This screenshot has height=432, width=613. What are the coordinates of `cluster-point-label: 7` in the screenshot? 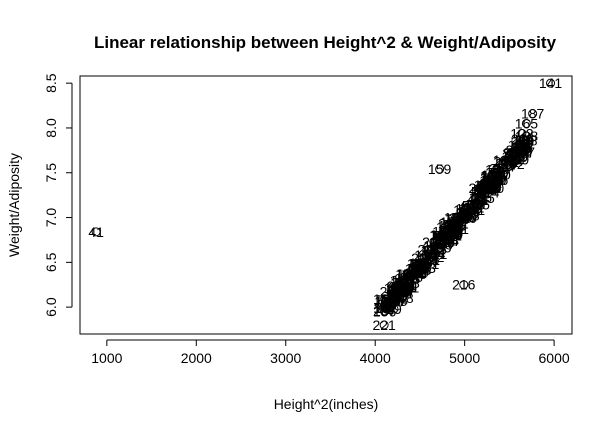 It's located at (386, 300).